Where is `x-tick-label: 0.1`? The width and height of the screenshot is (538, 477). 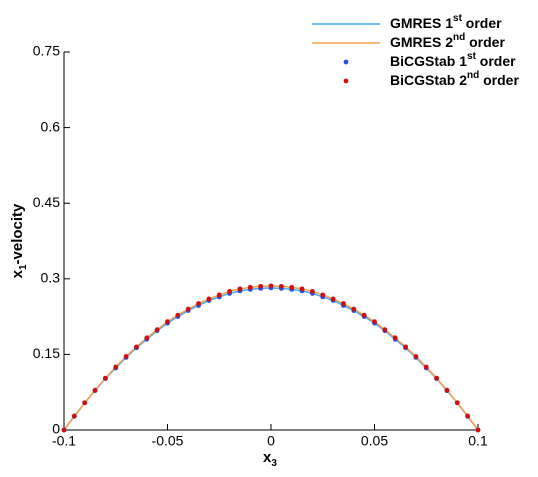 x-tick-label: 0.1 is located at coordinates (478, 441).